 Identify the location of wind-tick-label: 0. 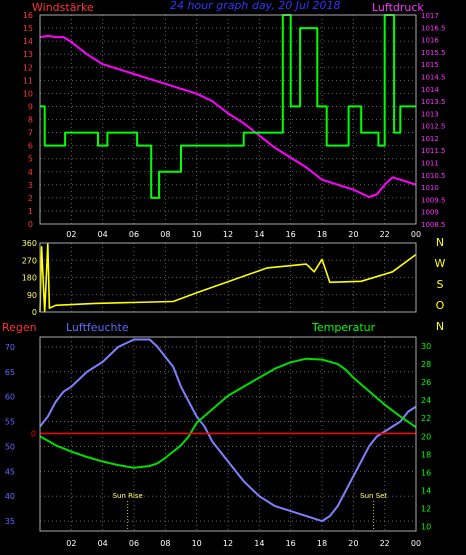
(30, 224).